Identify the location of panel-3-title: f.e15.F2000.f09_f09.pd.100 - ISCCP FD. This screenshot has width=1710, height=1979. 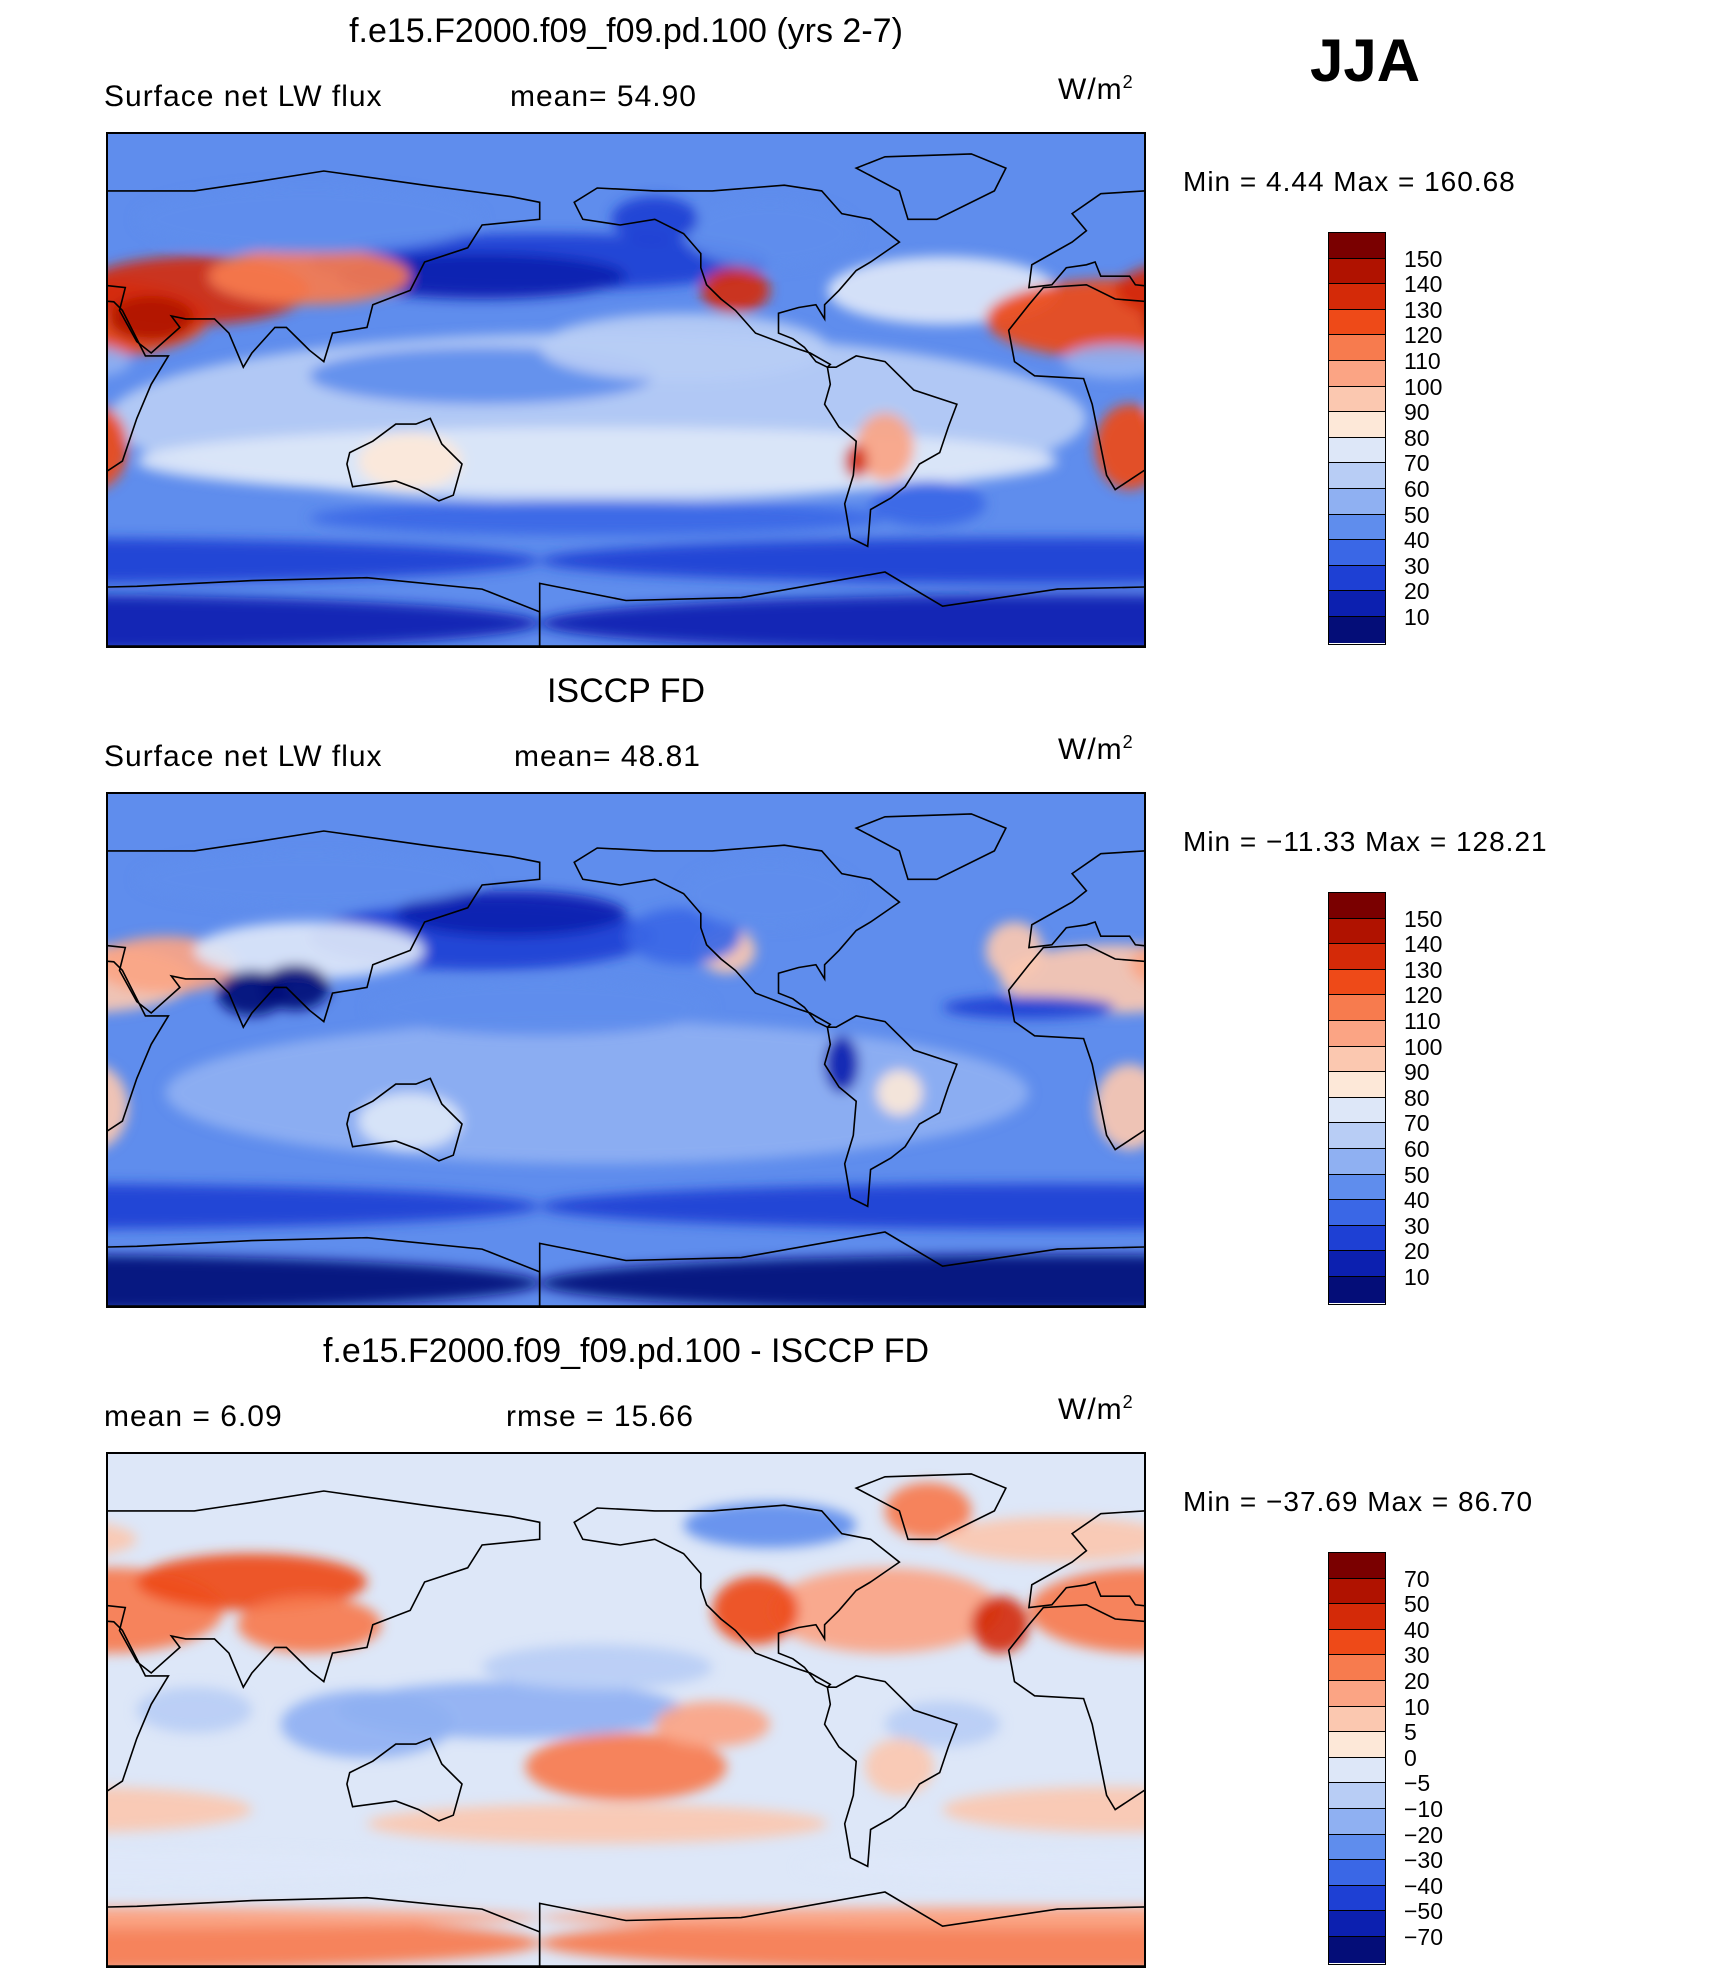
(626, 1351).